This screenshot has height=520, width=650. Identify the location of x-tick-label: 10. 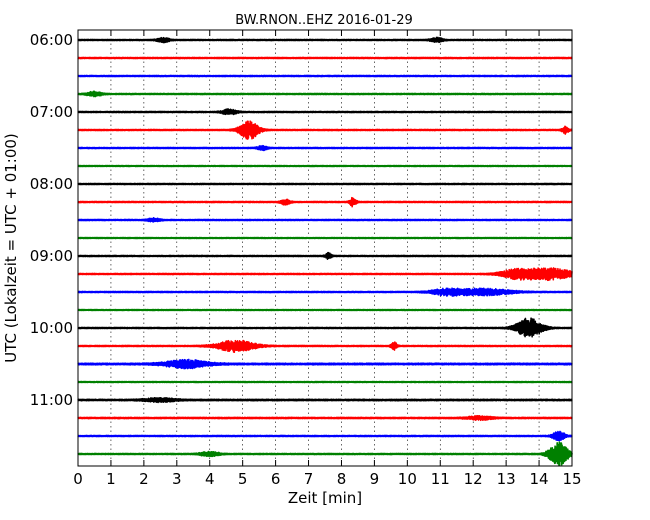
(407, 479).